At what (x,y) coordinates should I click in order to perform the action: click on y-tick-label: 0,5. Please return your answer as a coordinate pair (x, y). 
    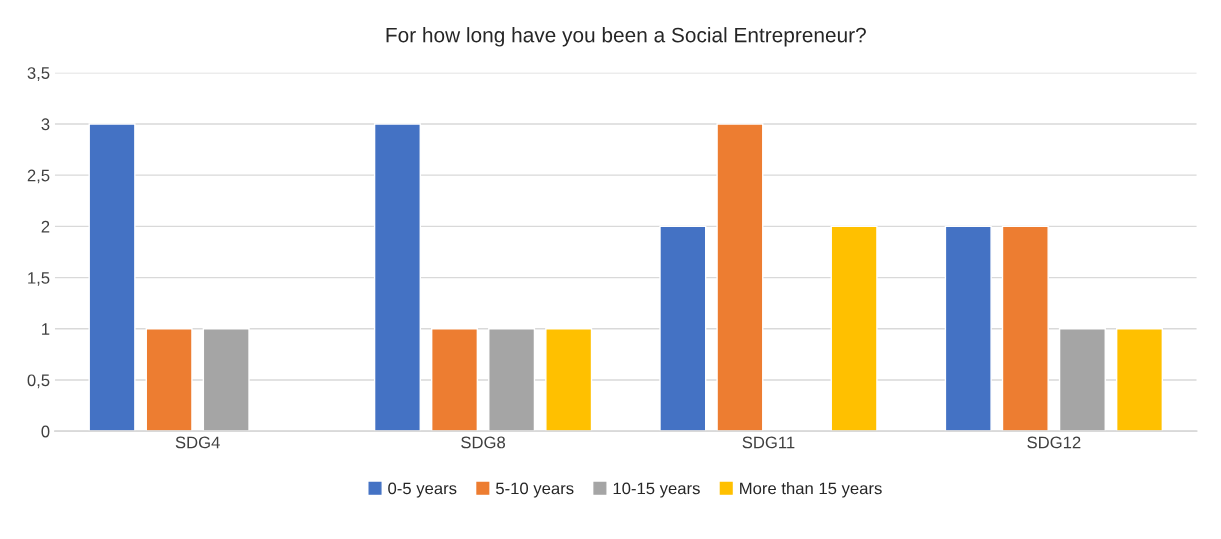
    Looking at the image, I should click on (38, 381).